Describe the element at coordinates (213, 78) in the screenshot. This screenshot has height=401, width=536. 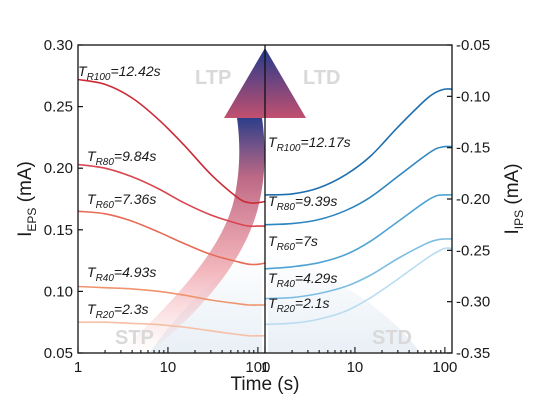
I see `region-label-ltp: LTP` at that location.